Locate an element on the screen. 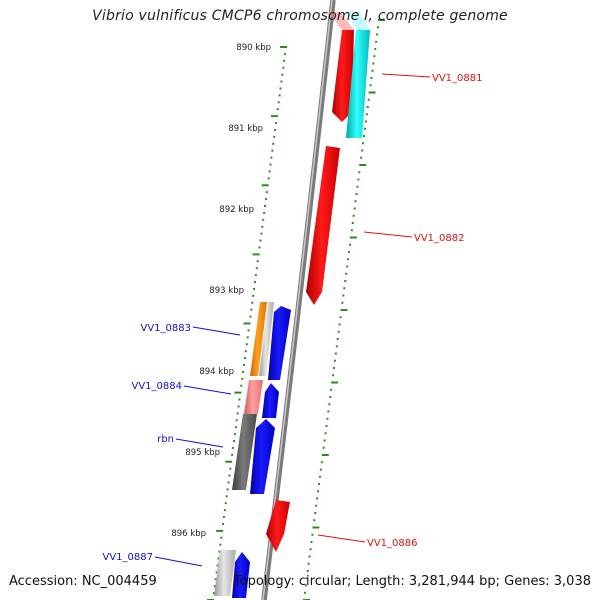  gene-label-vv1-0881: VV1_0881 is located at coordinates (457, 78).